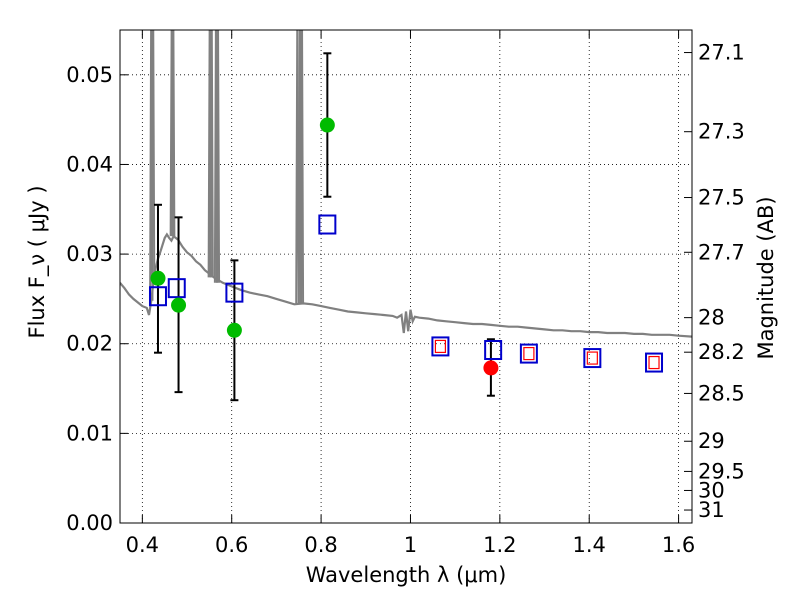  What do you see at coordinates (766, 277) in the screenshot?
I see `y2-axis-title: Magnitude (AB)` at bounding box center [766, 277].